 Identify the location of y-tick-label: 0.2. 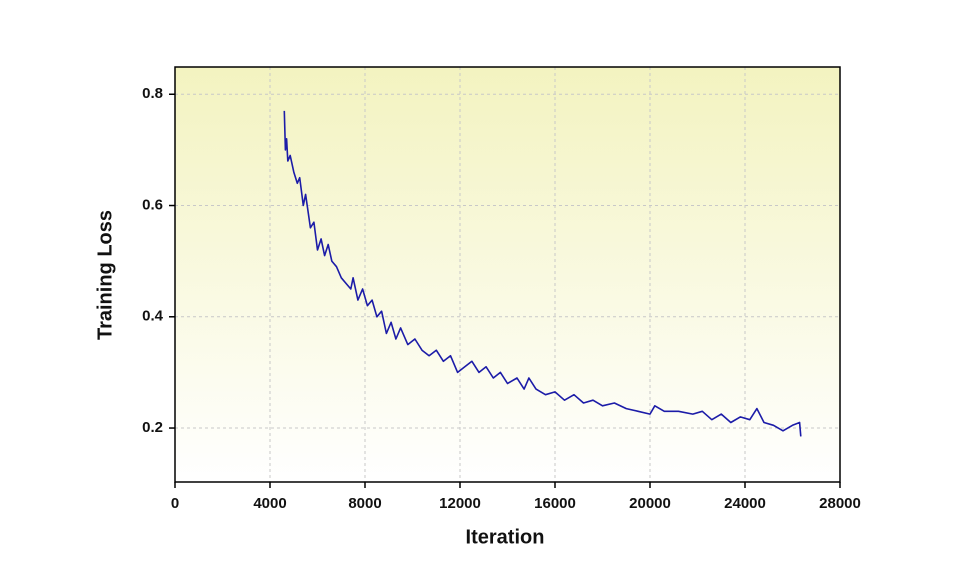
(152, 427).